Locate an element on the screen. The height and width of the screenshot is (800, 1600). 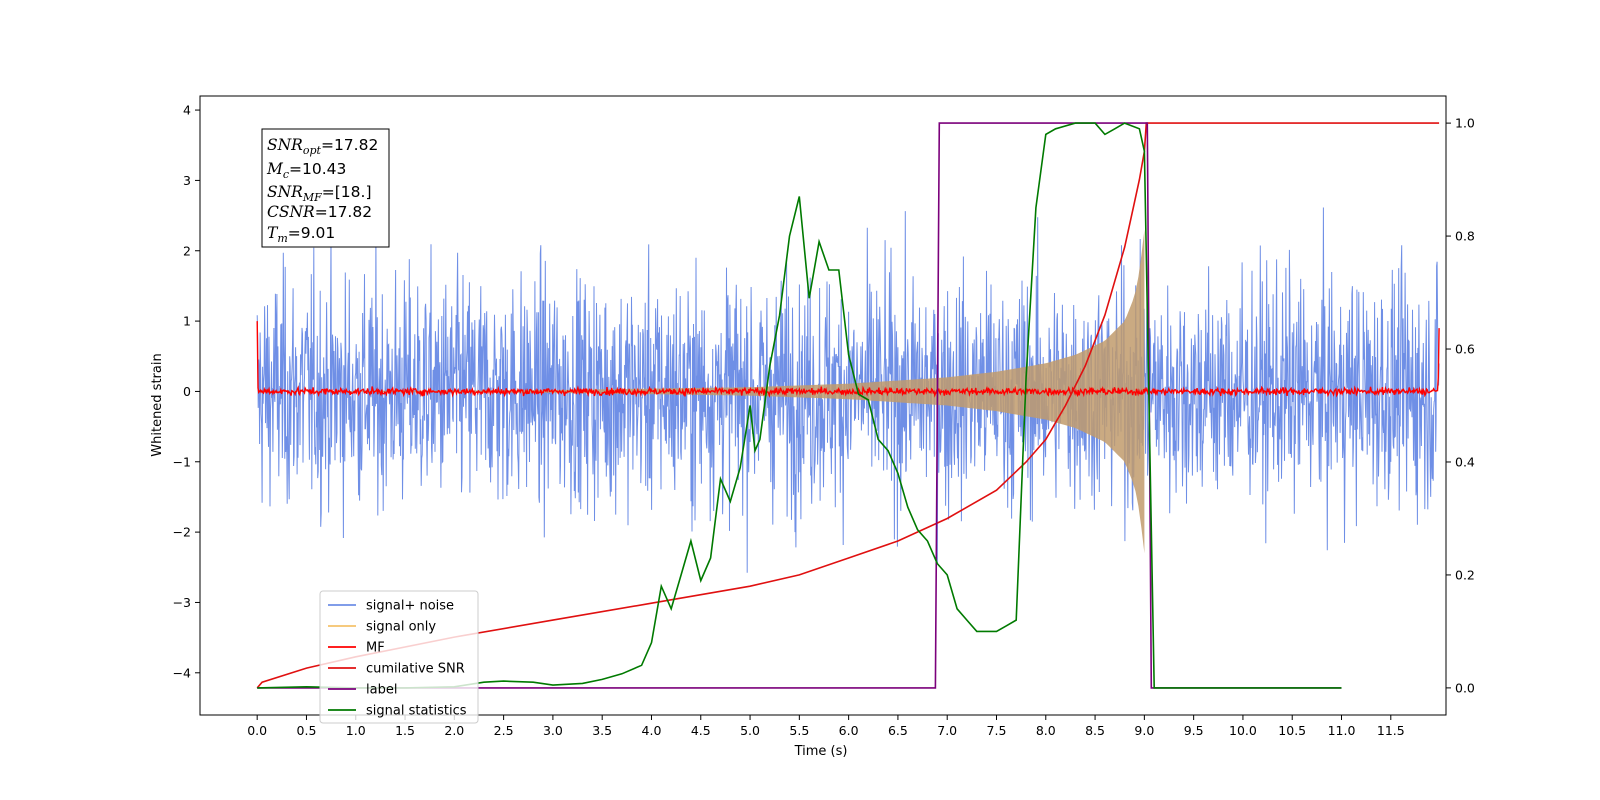
y2-tick-label: 0.0 is located at coordinates (1465, 687).